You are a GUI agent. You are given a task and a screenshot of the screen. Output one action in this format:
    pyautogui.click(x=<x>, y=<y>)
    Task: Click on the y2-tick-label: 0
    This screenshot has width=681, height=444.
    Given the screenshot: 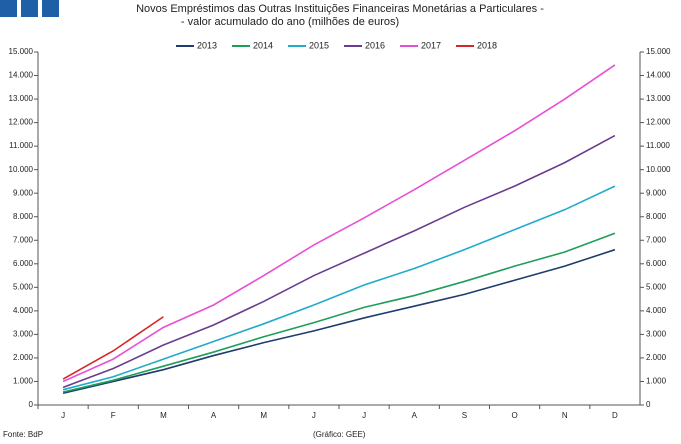 What is the action you would take?
    pyautogui.click(x=648, y=404)
    